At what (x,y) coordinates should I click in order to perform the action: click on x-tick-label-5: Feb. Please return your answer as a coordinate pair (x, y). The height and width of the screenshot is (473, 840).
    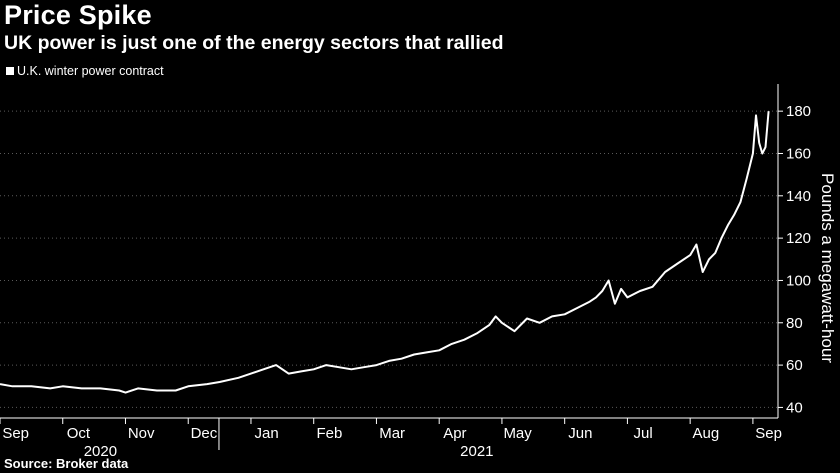
    Looking at the image, I should click on (329, 433).